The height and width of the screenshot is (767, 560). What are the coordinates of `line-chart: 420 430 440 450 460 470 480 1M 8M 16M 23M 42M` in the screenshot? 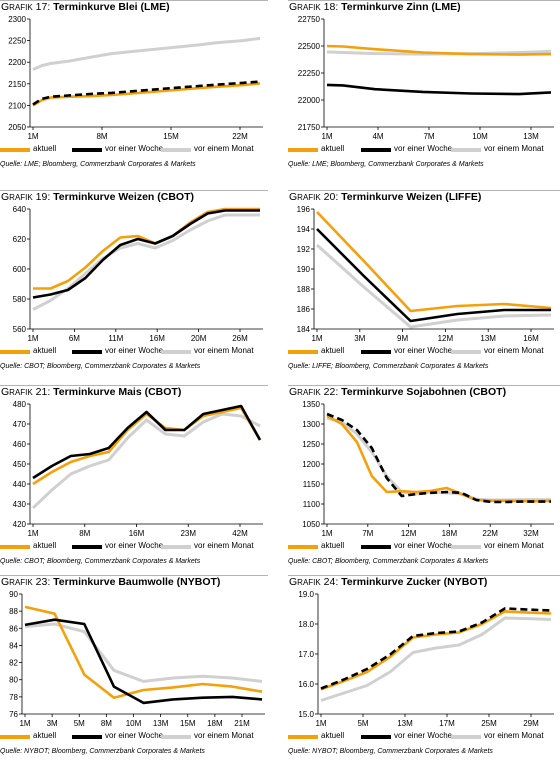 It's located at (138, 469).